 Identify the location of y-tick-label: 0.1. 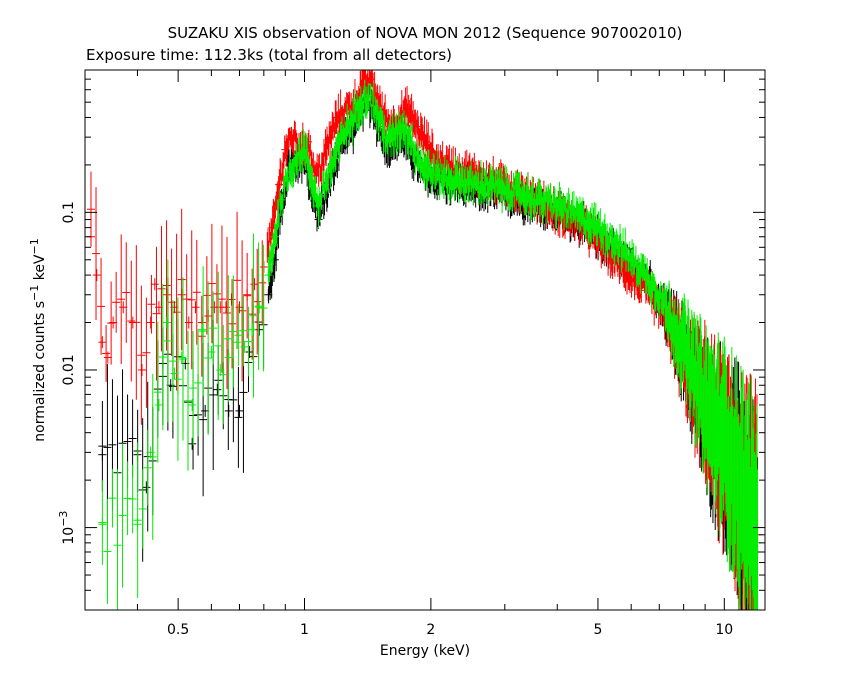
(69, 212).